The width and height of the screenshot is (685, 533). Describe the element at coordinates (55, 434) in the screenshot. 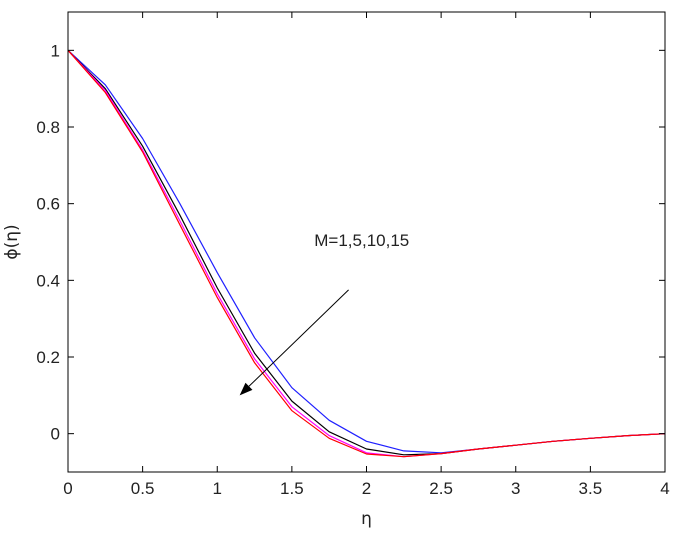

I see `y-tick-label: 0` at that location.